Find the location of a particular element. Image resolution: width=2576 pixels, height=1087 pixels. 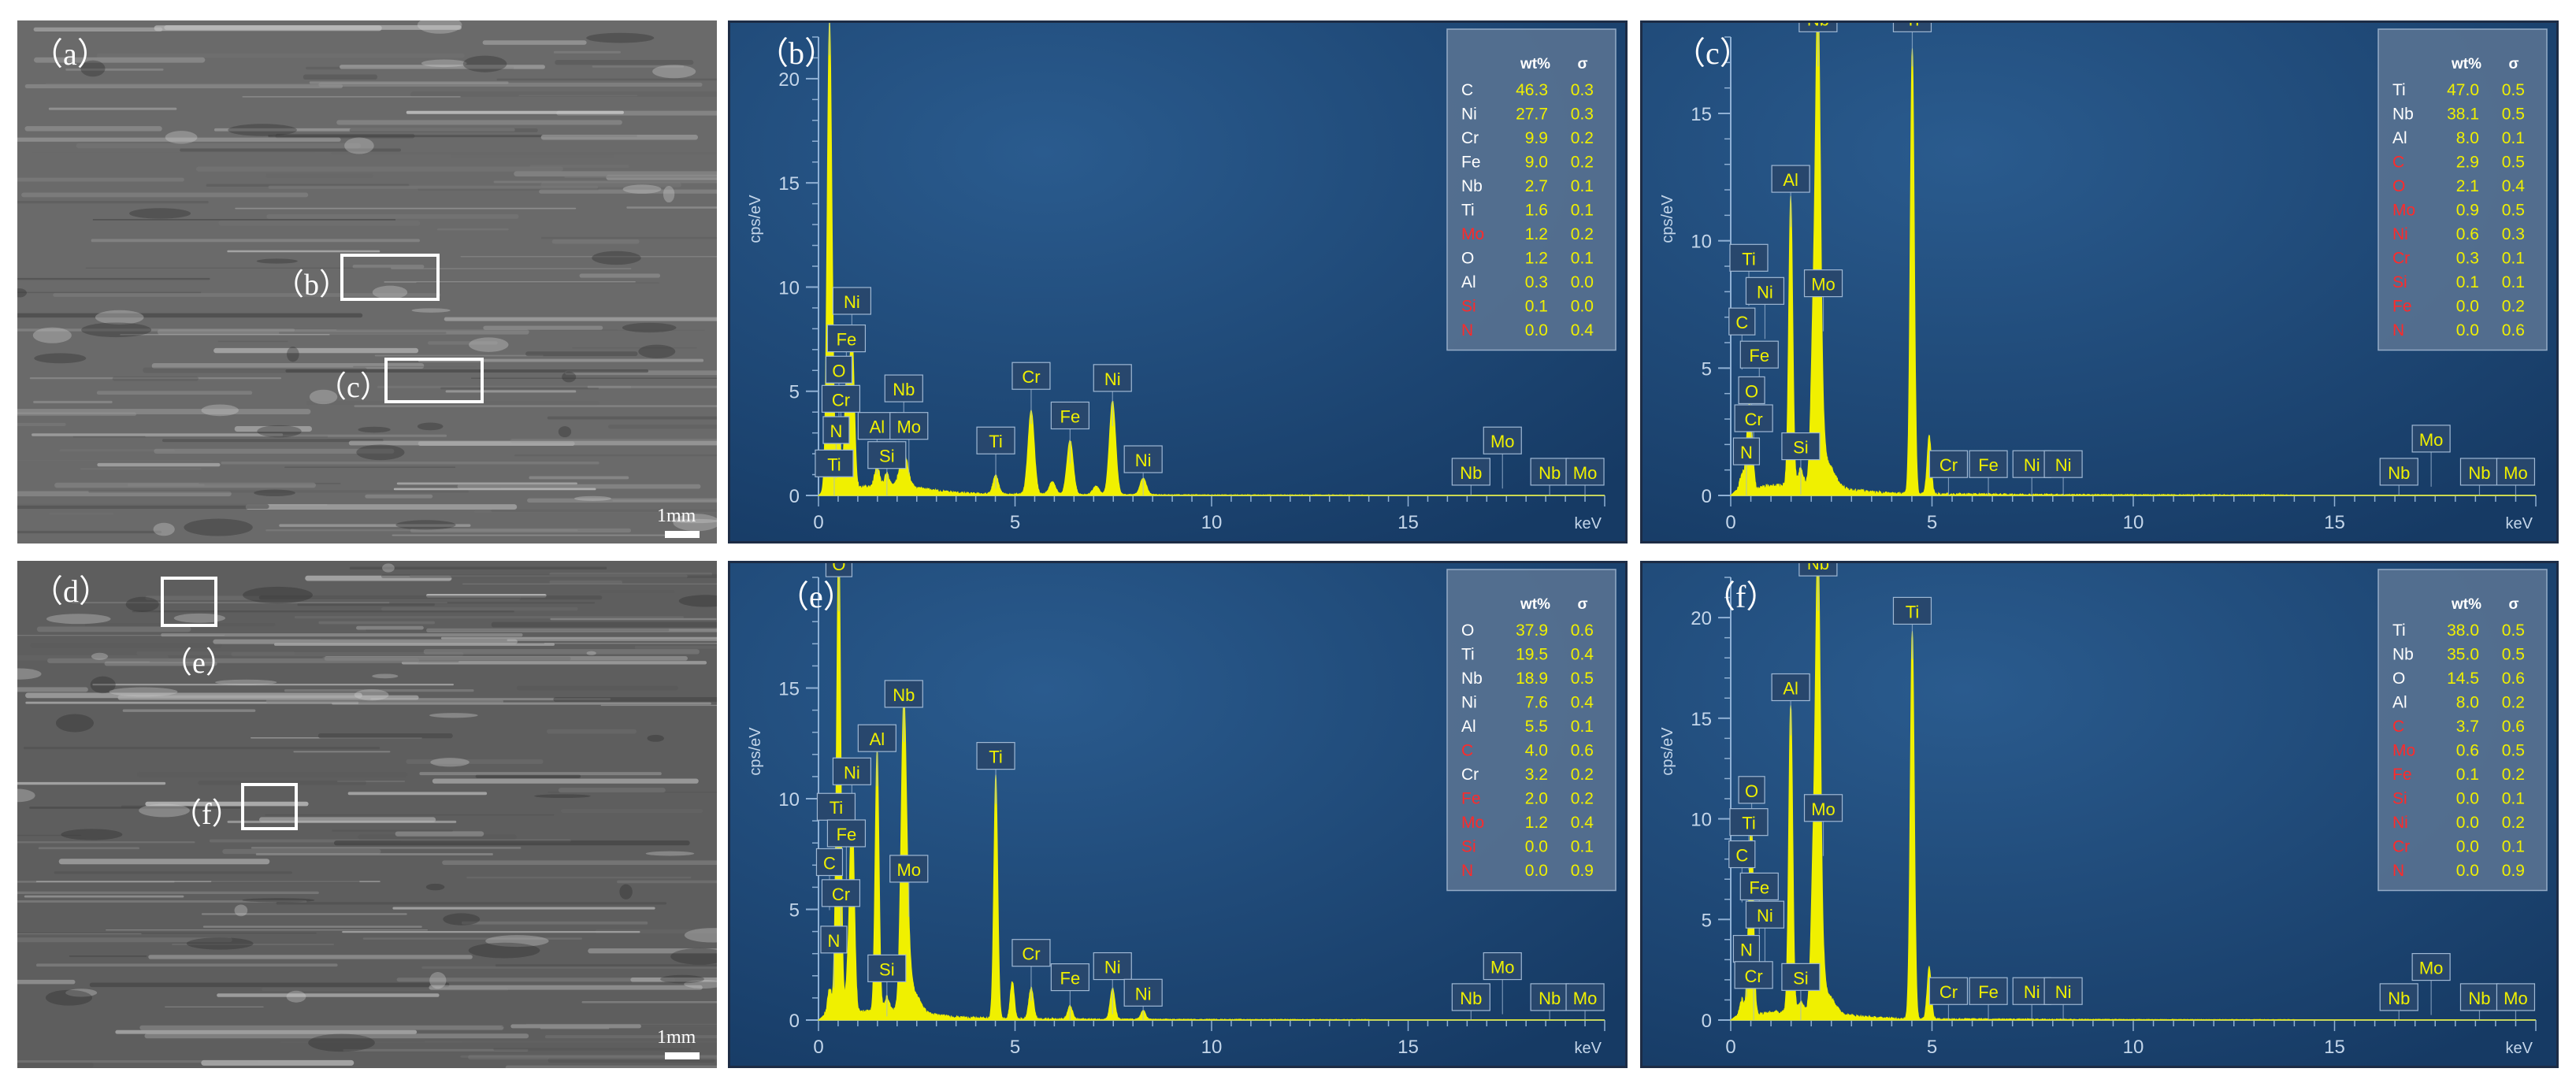

table-row-wt: 1.6 is located at coordinates (1536, 211).